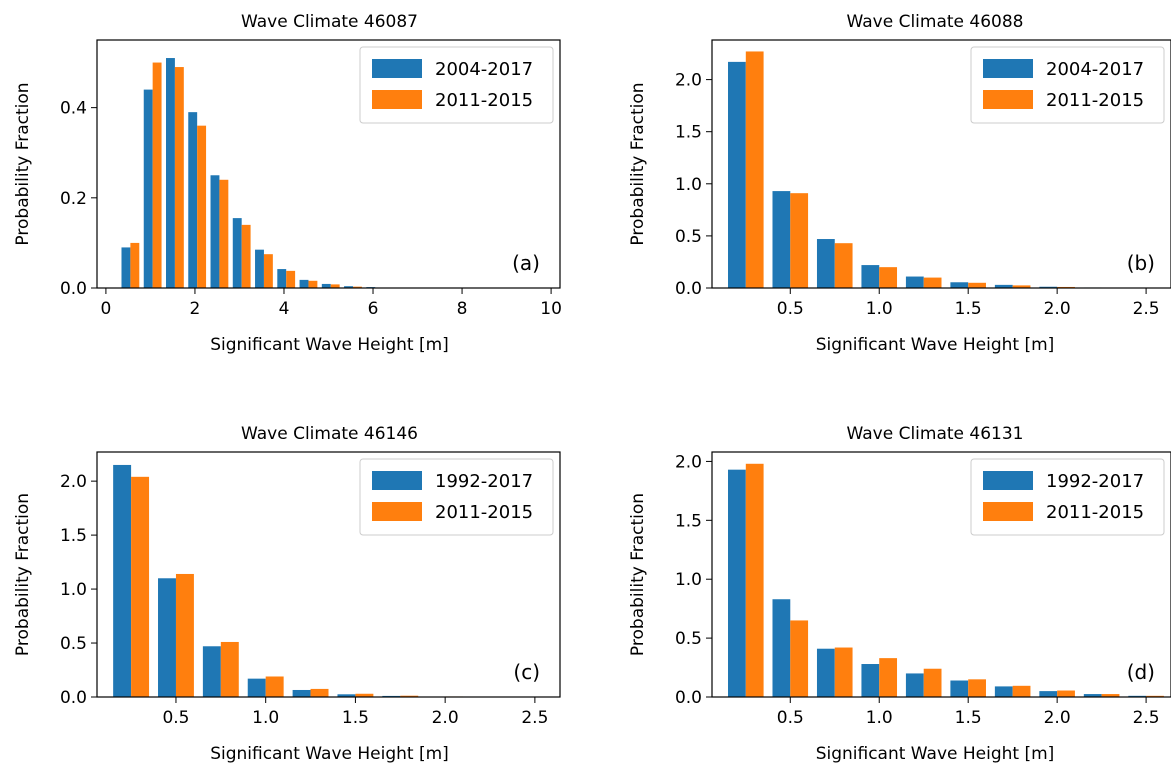  Describe the element at coordinates (284, 309) in the screenshot. I see `x-tick-label: 4` at that location.